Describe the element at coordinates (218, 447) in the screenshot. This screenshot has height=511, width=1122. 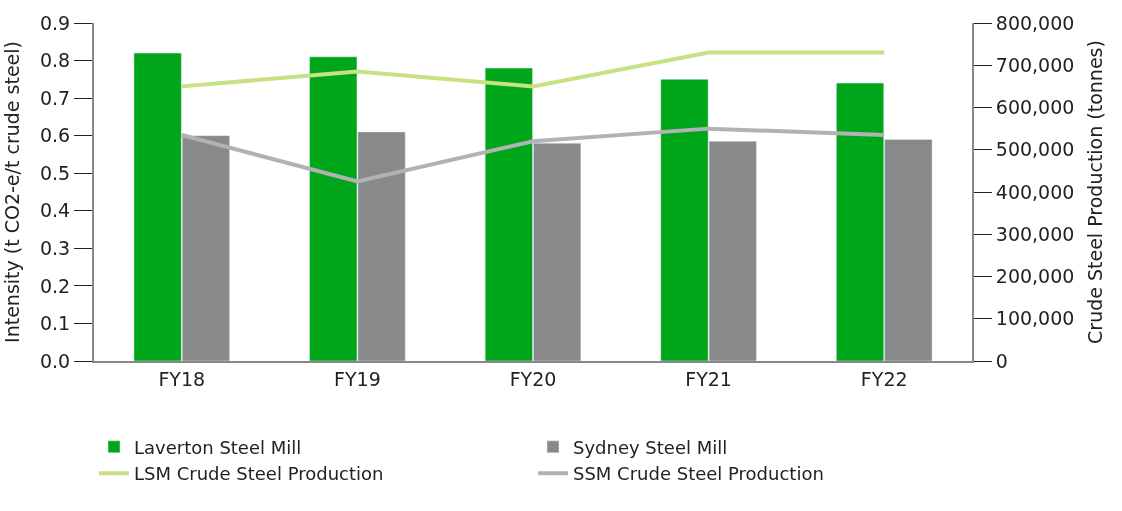
I see `legend-label: Laverton Steel Mill` at that location.